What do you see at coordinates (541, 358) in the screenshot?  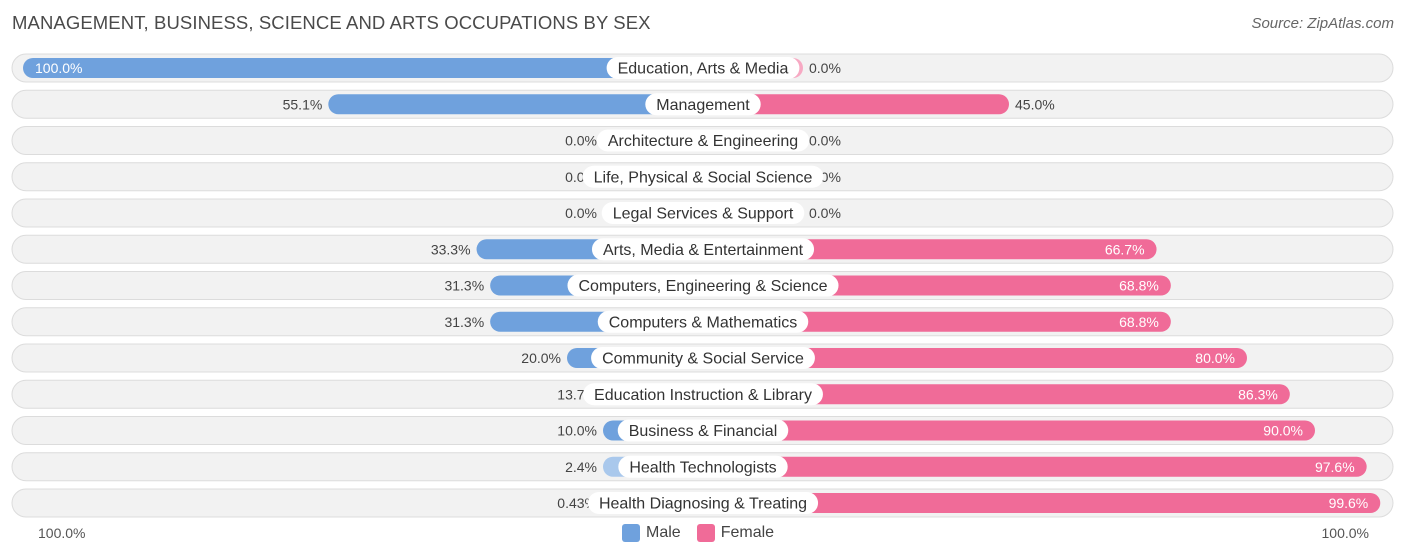 I see `male-value-label: 20.0%` at bounding box center [541, 358].